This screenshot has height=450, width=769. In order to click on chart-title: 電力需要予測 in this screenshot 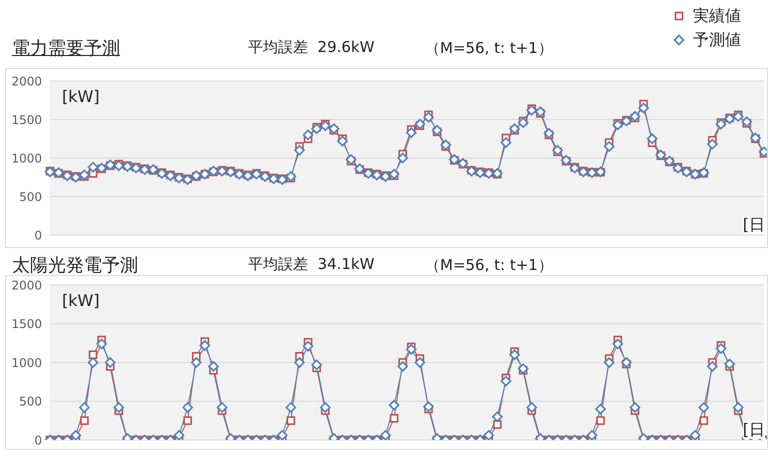, I will do `click(66, 48)`.